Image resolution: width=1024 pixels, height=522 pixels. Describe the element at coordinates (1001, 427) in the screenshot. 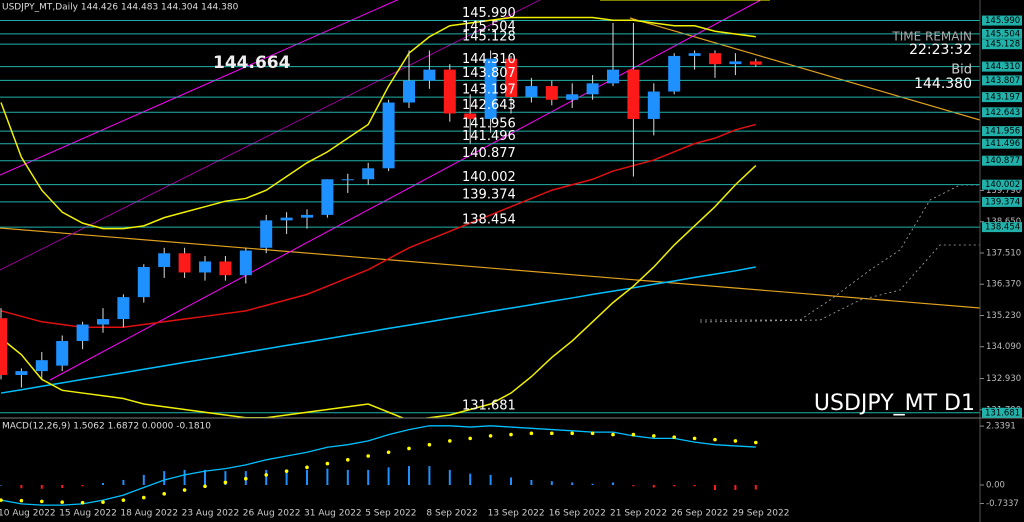

I see `macd-tick-label: 2.3391` at that location.